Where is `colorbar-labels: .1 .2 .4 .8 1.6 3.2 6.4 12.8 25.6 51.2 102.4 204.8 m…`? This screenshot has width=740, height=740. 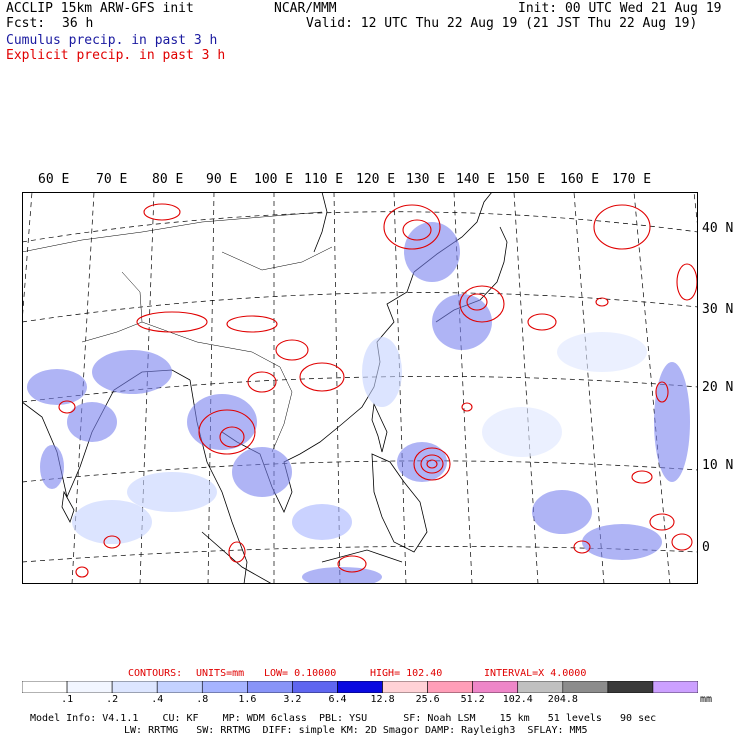
colorbar-labels: .1 .2 .4 .8 1.6 3.2 6.4 12.8 25.6 51.2 102.4 204.8 m… is located at coordinates (370, 701).